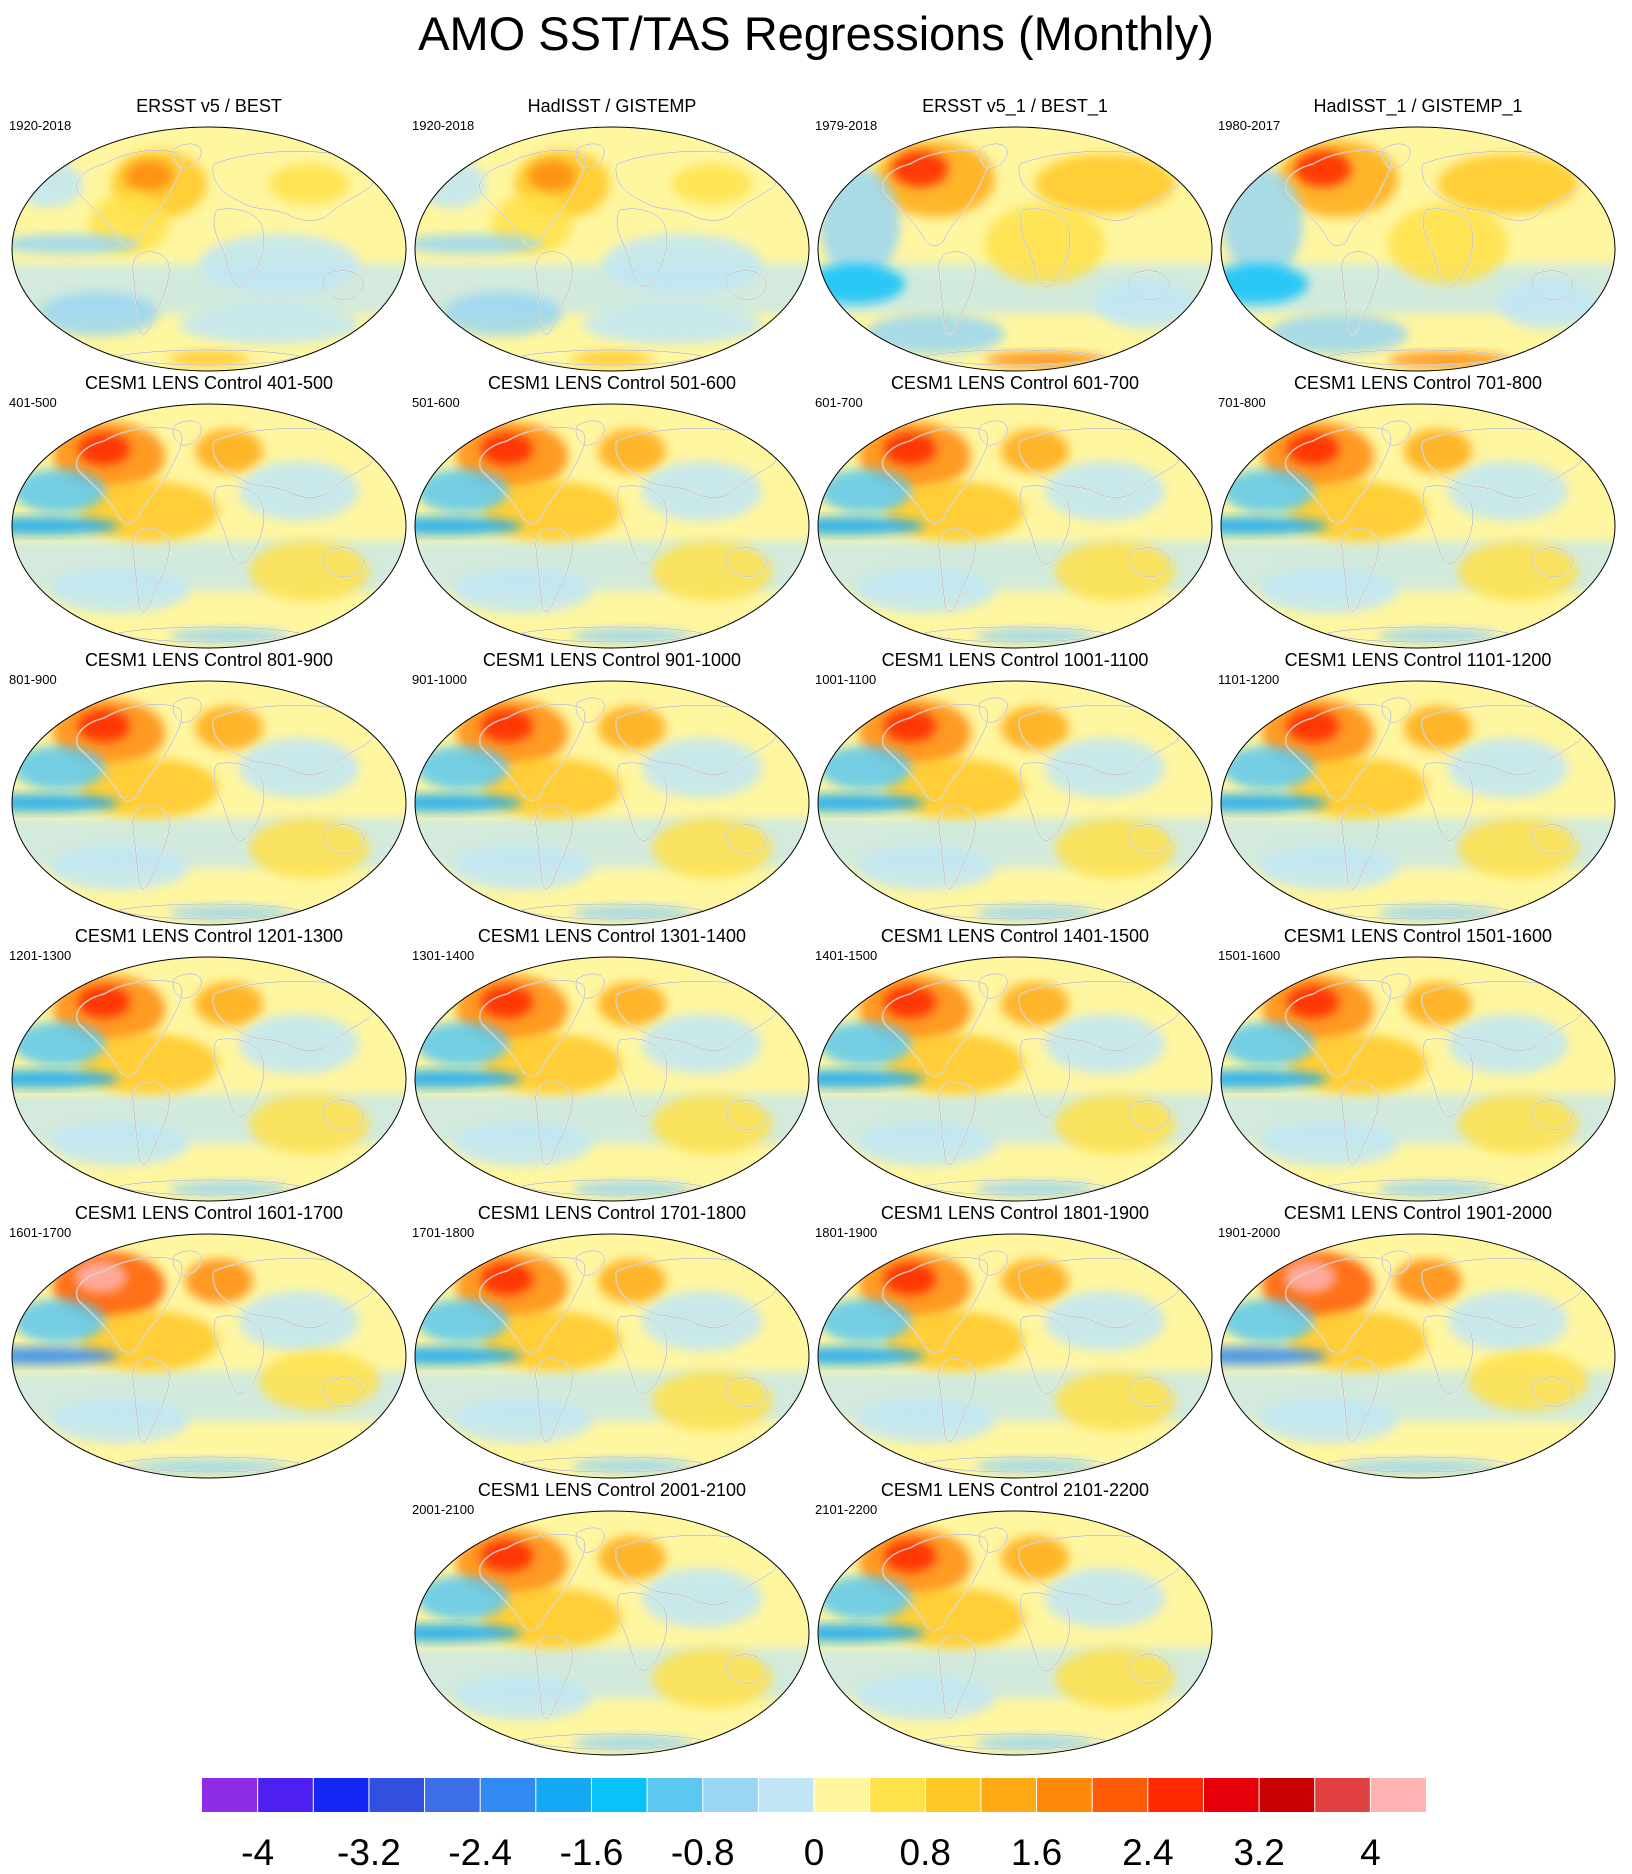  I want to click on panel-title: CESM1 LENS Control 1401-1500, so click(1015, 936).